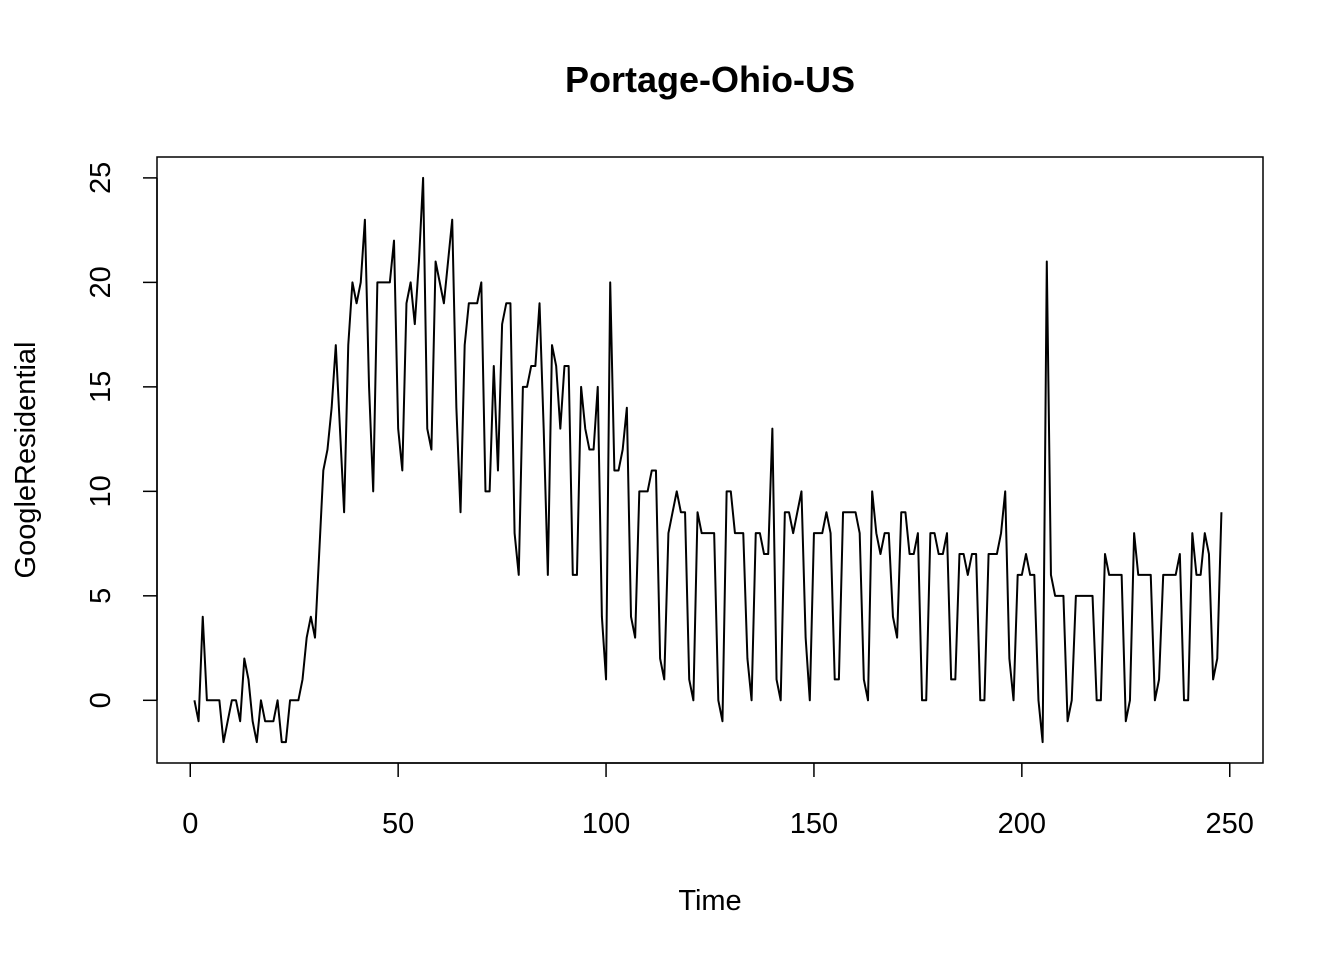 This screenshot has height=960, width=1344. What do you see at coordinates (101, 596) in the screenshot?
I see `y-tick-label: 5` at bounding box center [101, 596].